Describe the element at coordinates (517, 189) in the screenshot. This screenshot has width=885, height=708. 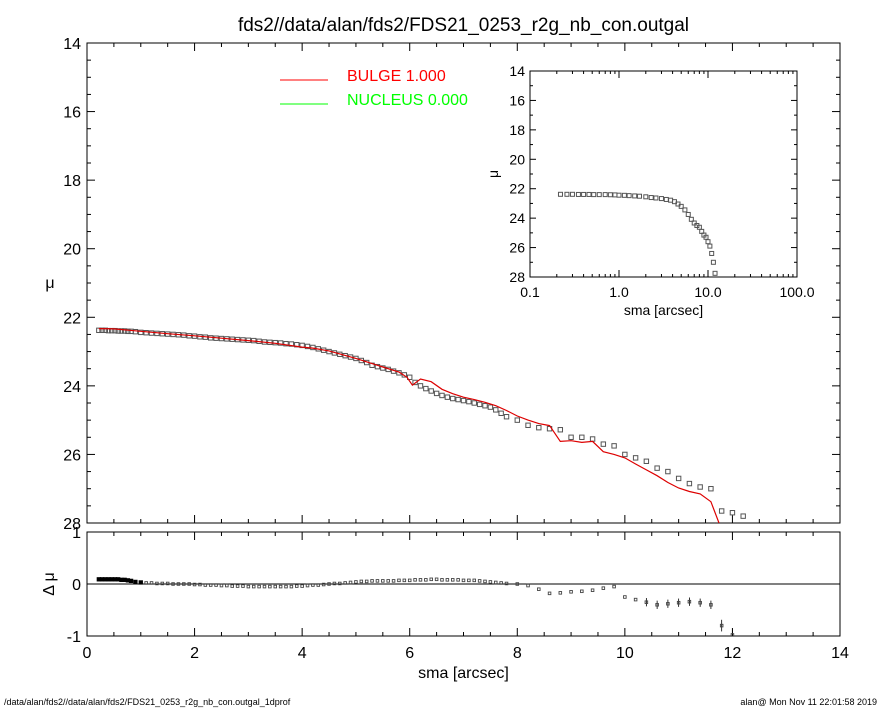
I see `inset-y-tick-label: 22` at that location.